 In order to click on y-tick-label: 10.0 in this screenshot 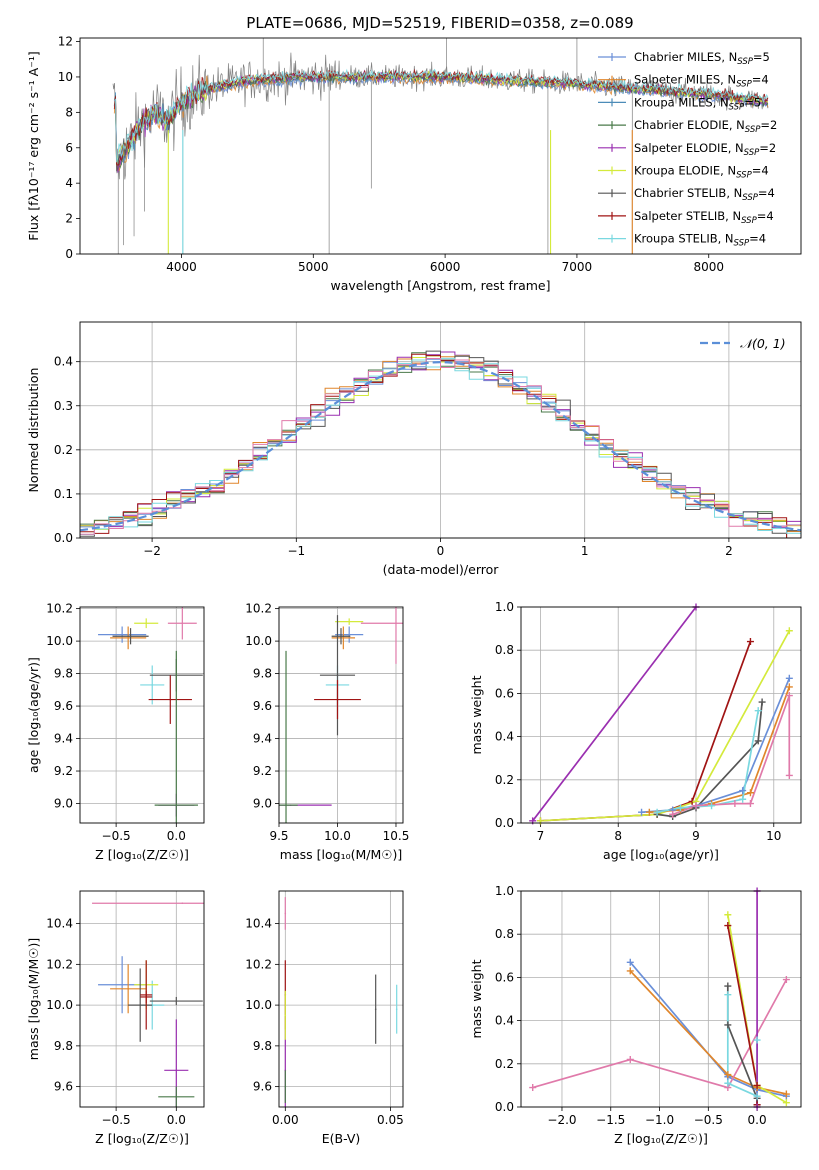, I will do `click(59, 641)`.